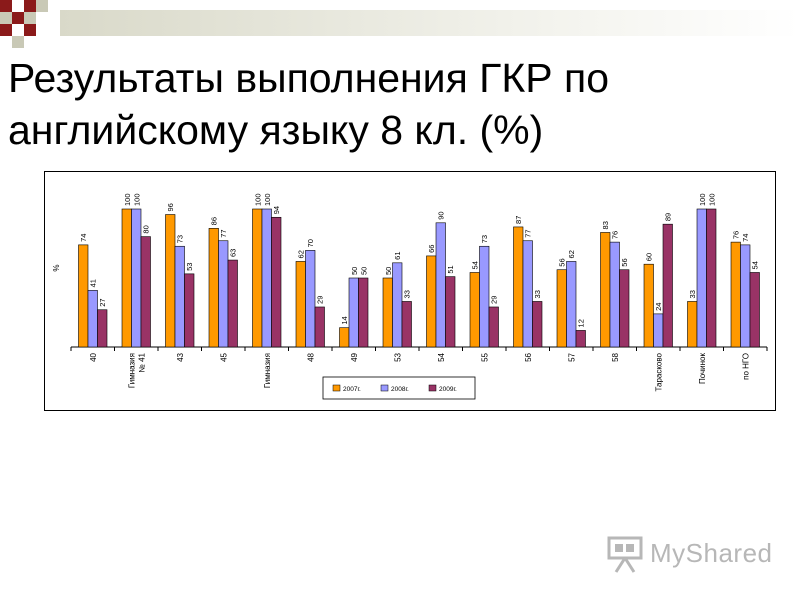 Image resolution: width=800 pixels, height=600 pixels. What do you see at coordinates (276, 210) in the screenshot?
I see `data-label: 94` at bounding box center [276, 210].